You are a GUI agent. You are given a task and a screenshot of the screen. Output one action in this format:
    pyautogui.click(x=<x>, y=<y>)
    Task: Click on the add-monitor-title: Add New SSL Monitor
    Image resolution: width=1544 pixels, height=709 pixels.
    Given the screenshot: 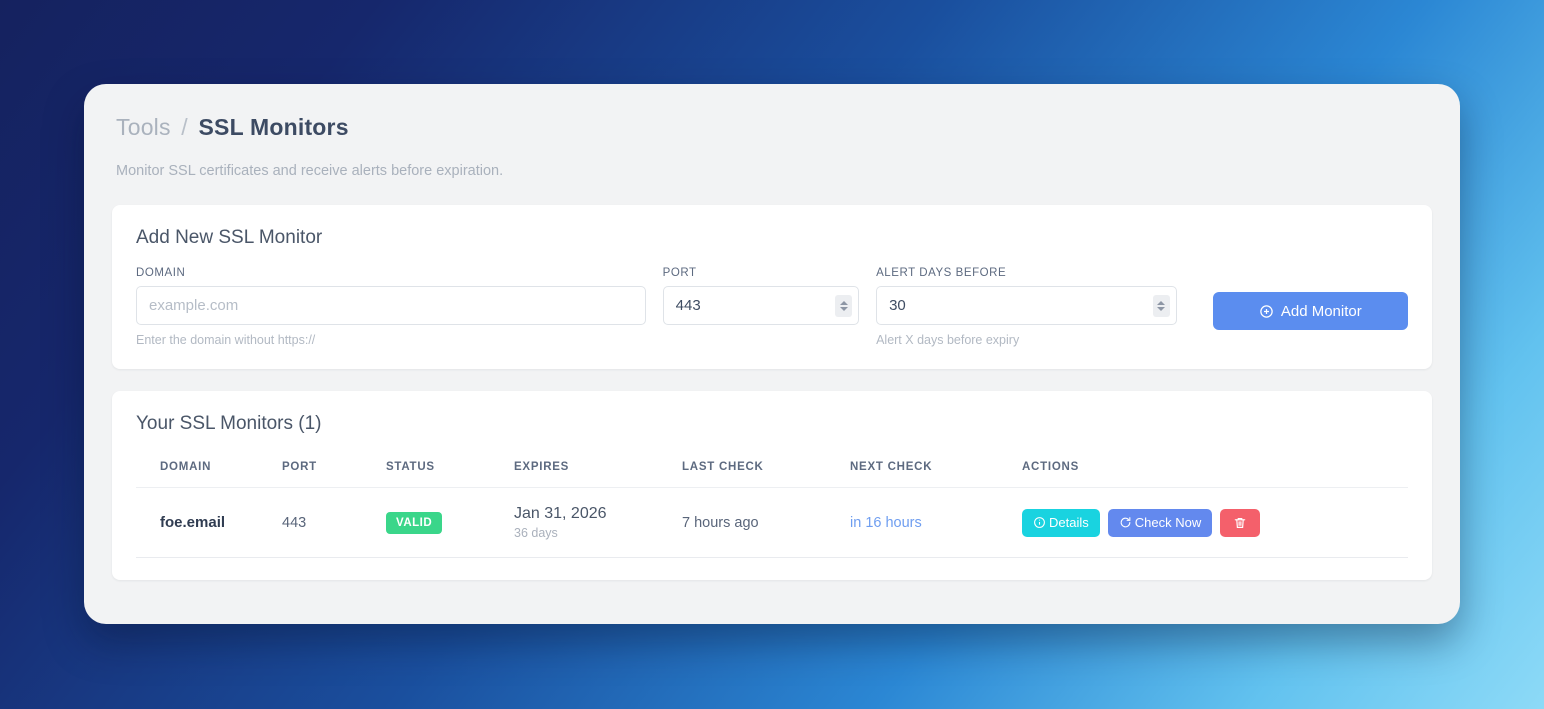 What is the action you would take?
    pyautogui.click(x=229, y=237)
    